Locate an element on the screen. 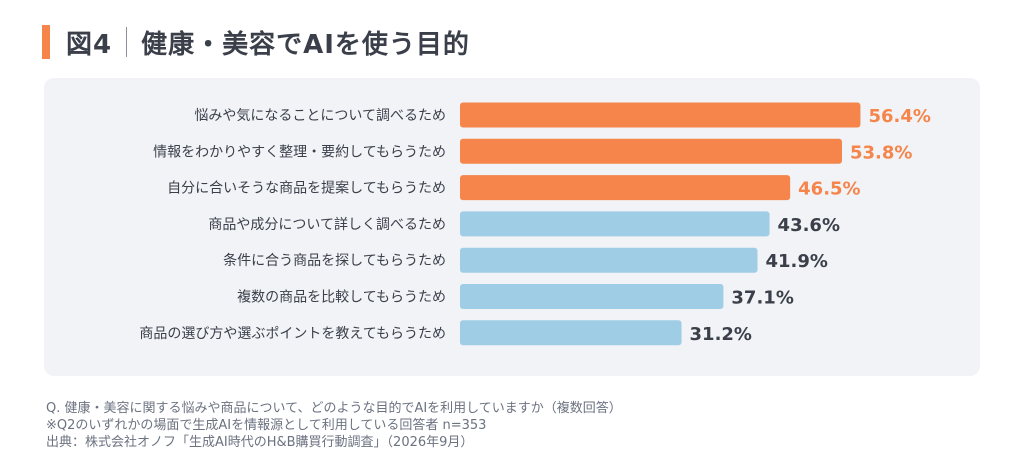  value-label: 53.8% is located at coordinates (881, 152).